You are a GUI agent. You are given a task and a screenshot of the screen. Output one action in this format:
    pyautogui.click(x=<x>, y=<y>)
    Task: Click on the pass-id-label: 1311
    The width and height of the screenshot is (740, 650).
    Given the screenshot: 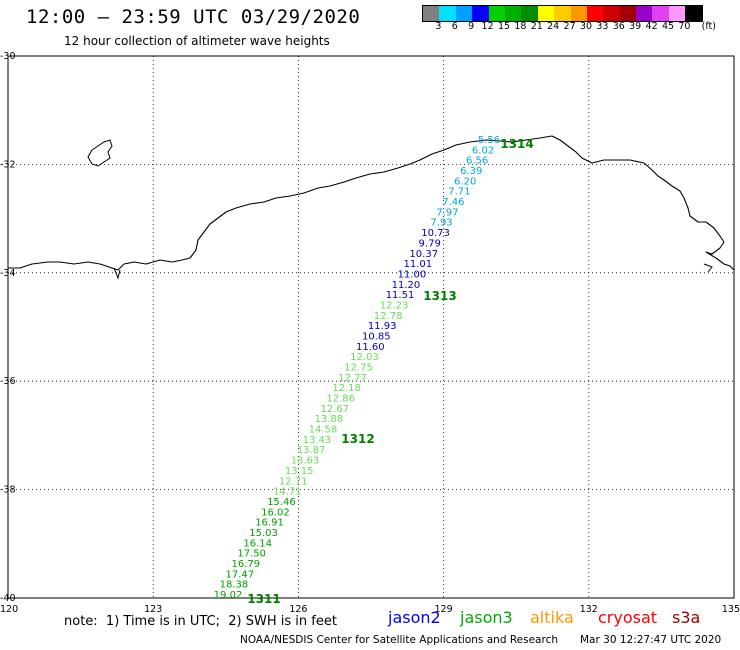 What is the action you would take?
    pyautogui.click(x=263, y=599)
    